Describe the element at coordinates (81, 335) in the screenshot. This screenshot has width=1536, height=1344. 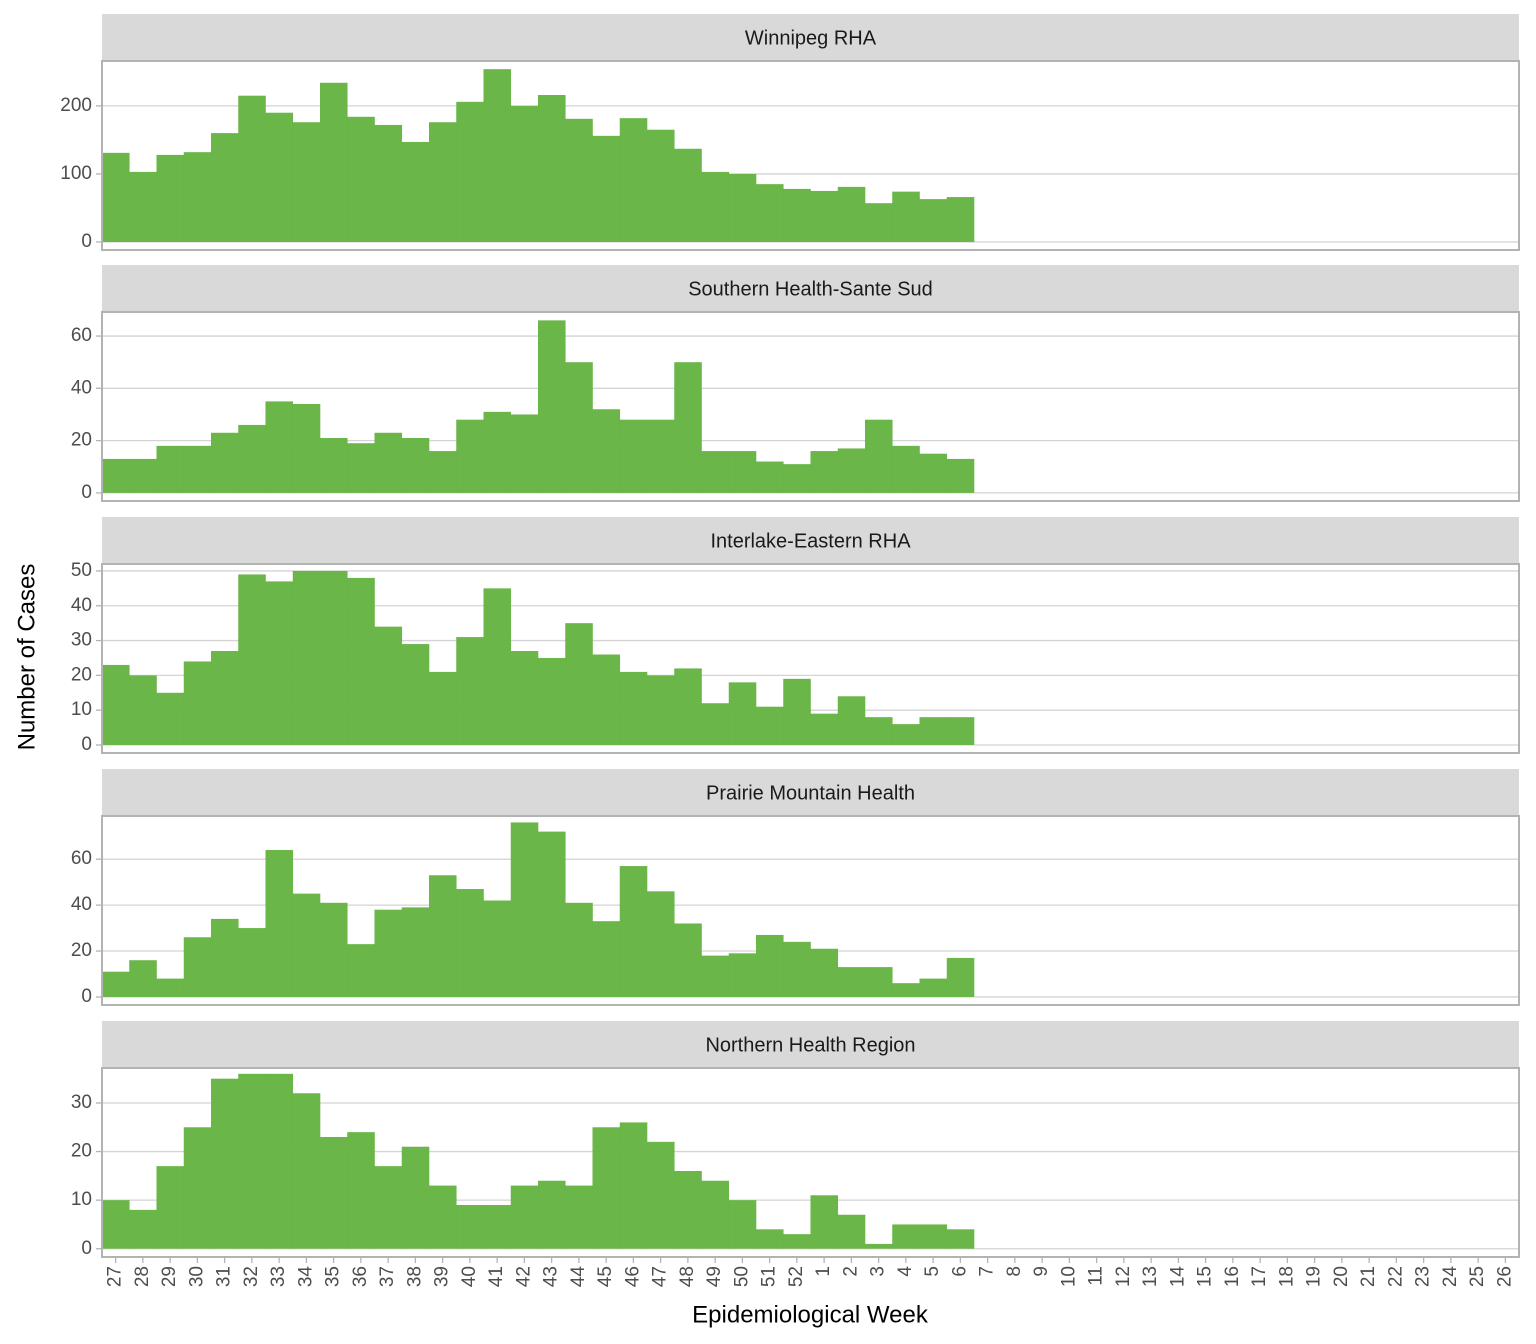
I see `y-tick-label: 60` at that location.